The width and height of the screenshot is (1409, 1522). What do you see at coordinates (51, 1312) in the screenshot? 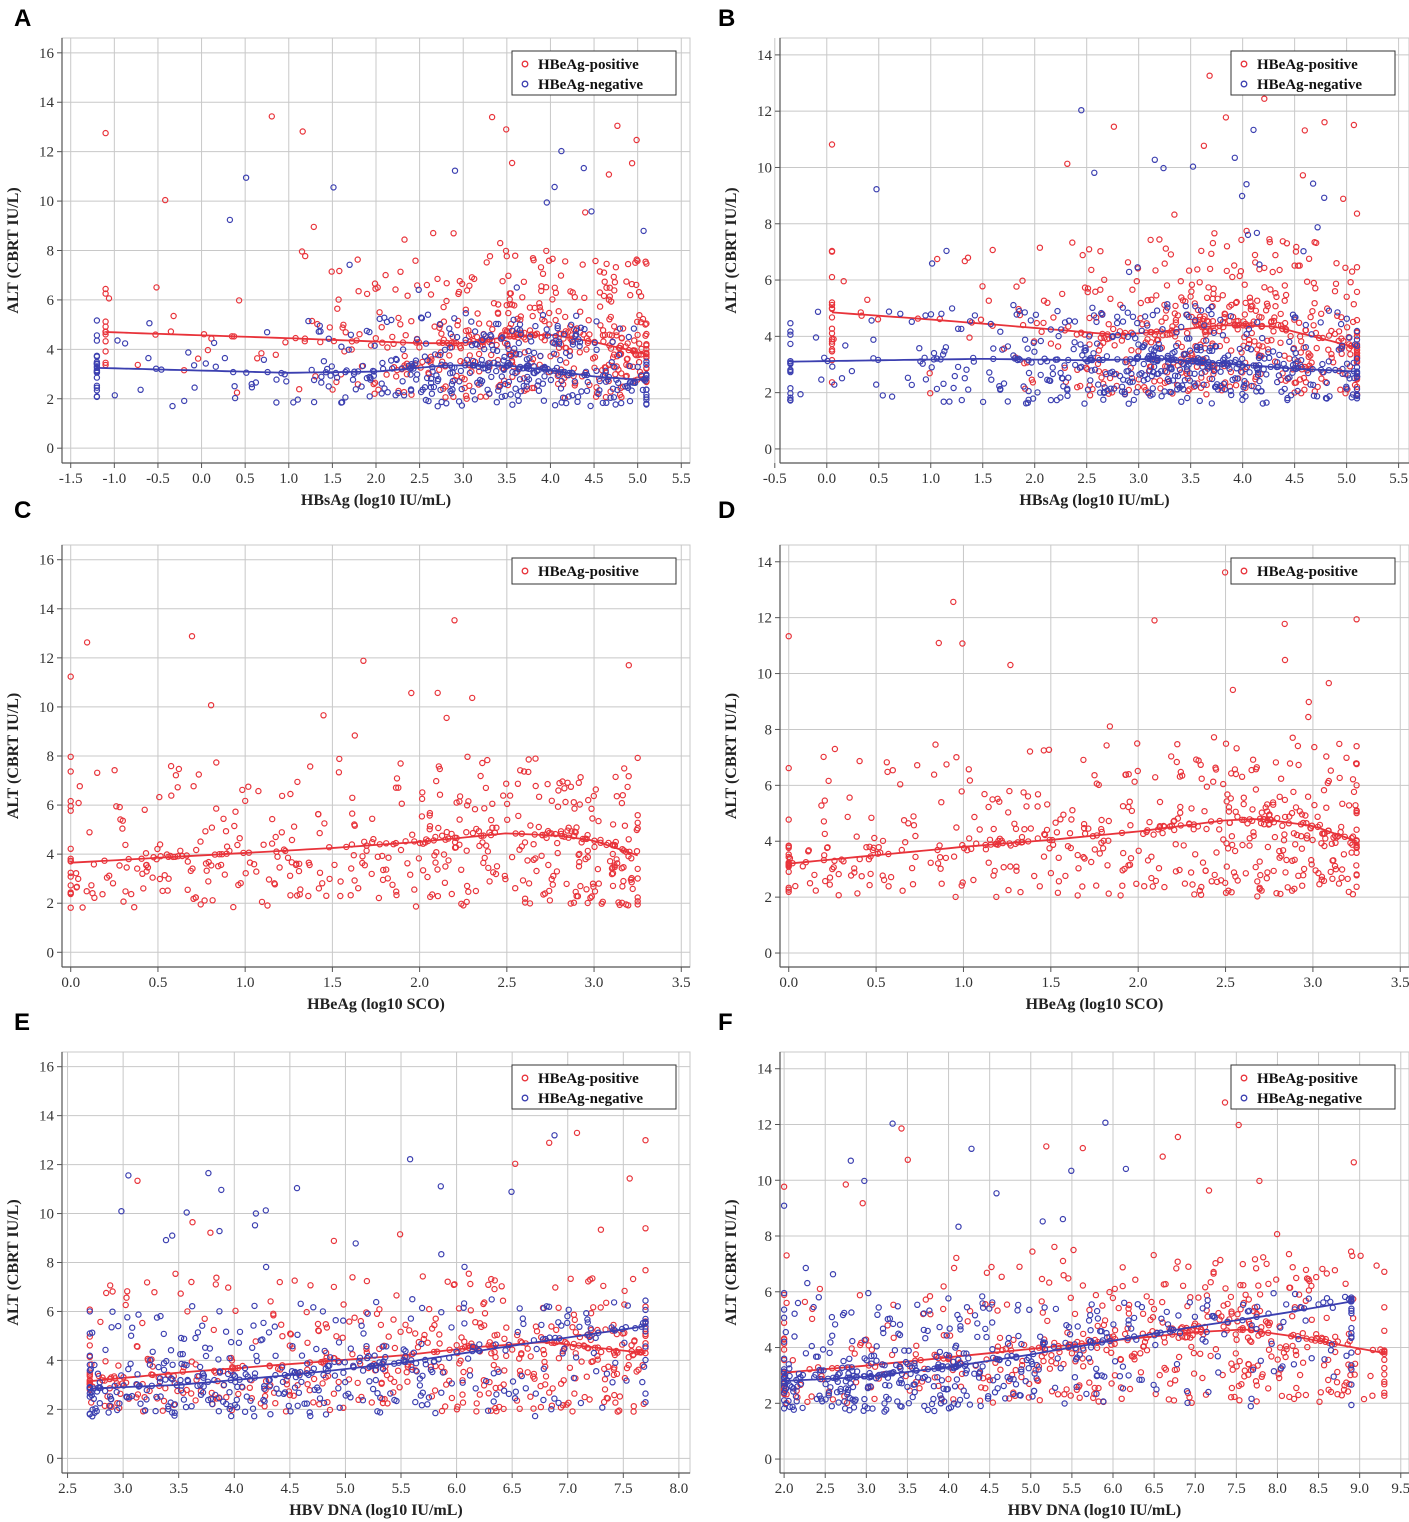
I see `y-tick-label: 6` at bounding box center [51, 1312].